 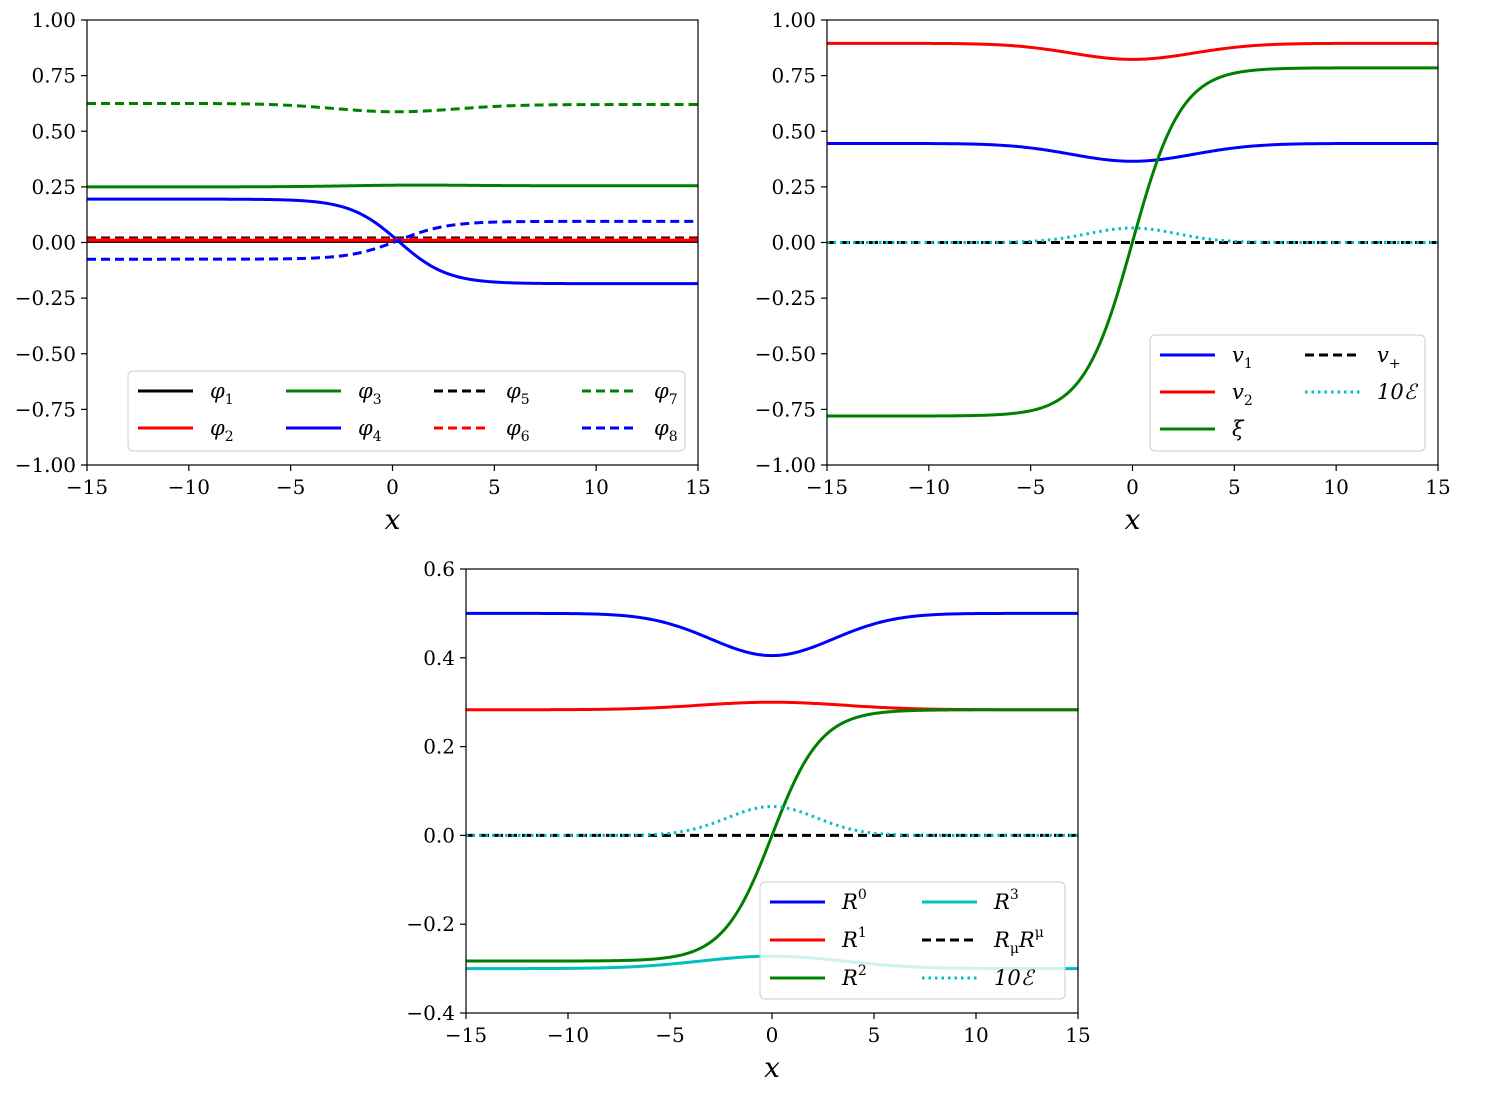 I want to click on phi-legend-item: φ4, so click(x=334, y=430).